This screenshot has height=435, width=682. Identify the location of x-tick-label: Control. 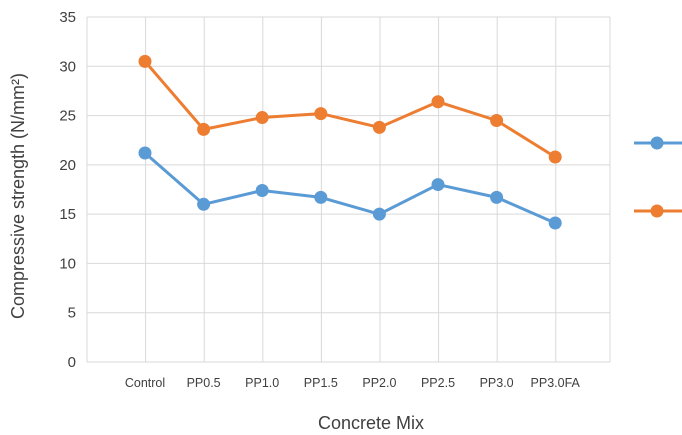
(145, 383).